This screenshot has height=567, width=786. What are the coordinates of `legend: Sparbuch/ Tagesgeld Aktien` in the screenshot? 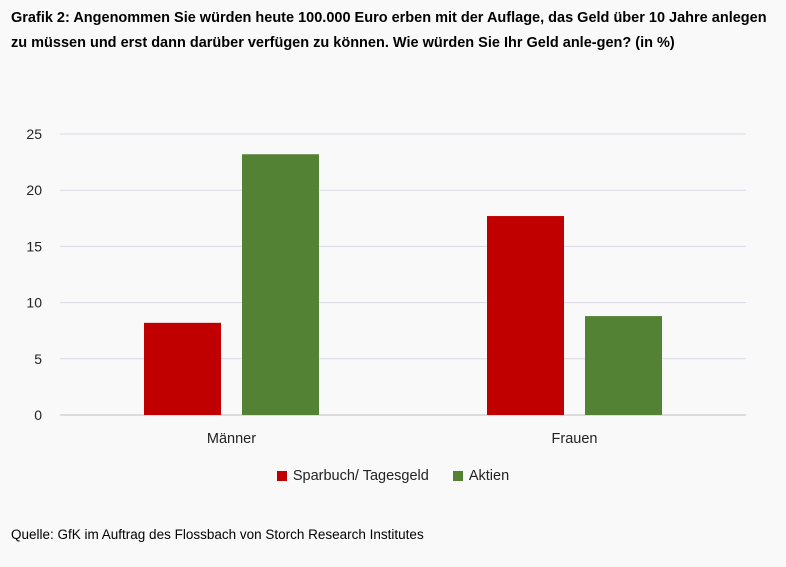 It's located at (393, 476).